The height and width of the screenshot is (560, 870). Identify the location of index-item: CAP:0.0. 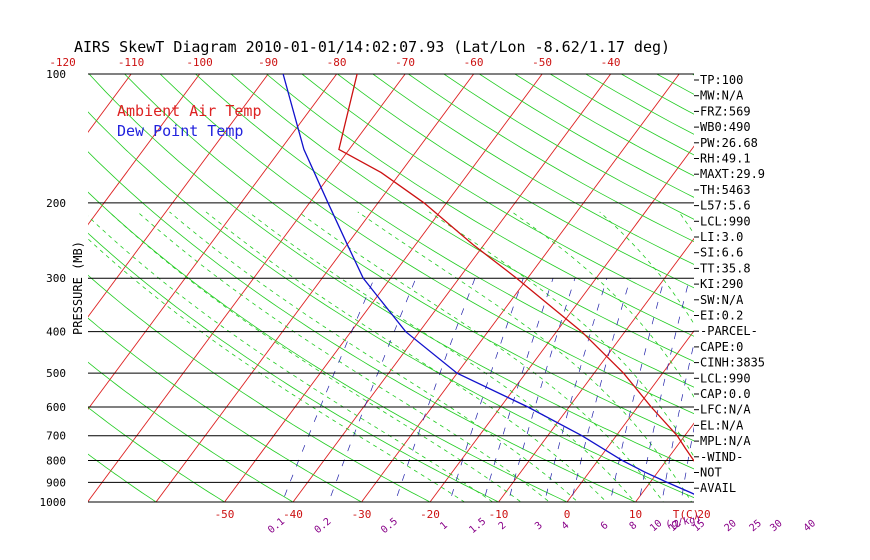
(725, 394).